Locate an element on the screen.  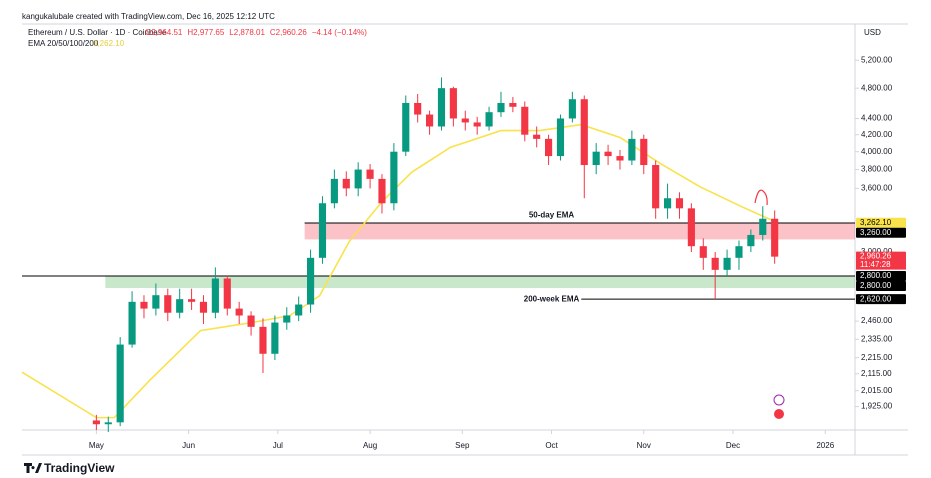
y-tick-label: 2,015.00 is located at coordinates (877, 390).